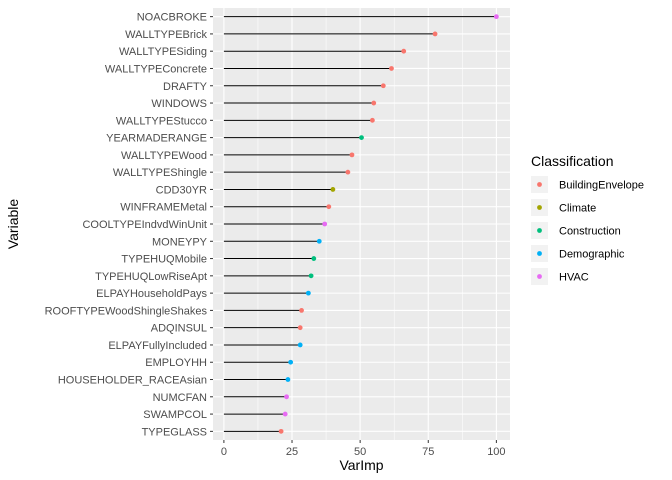  Describe the element at coordinates (172, 18) in the screenshot. I see `y-tick-label: NOACBROKE` at that location.